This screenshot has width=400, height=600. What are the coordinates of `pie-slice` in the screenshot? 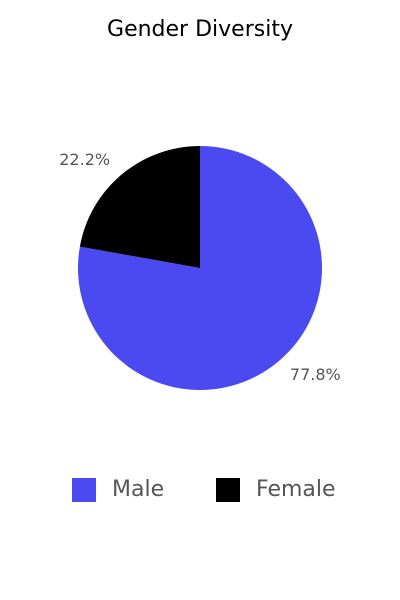 It's located at (139, 207).